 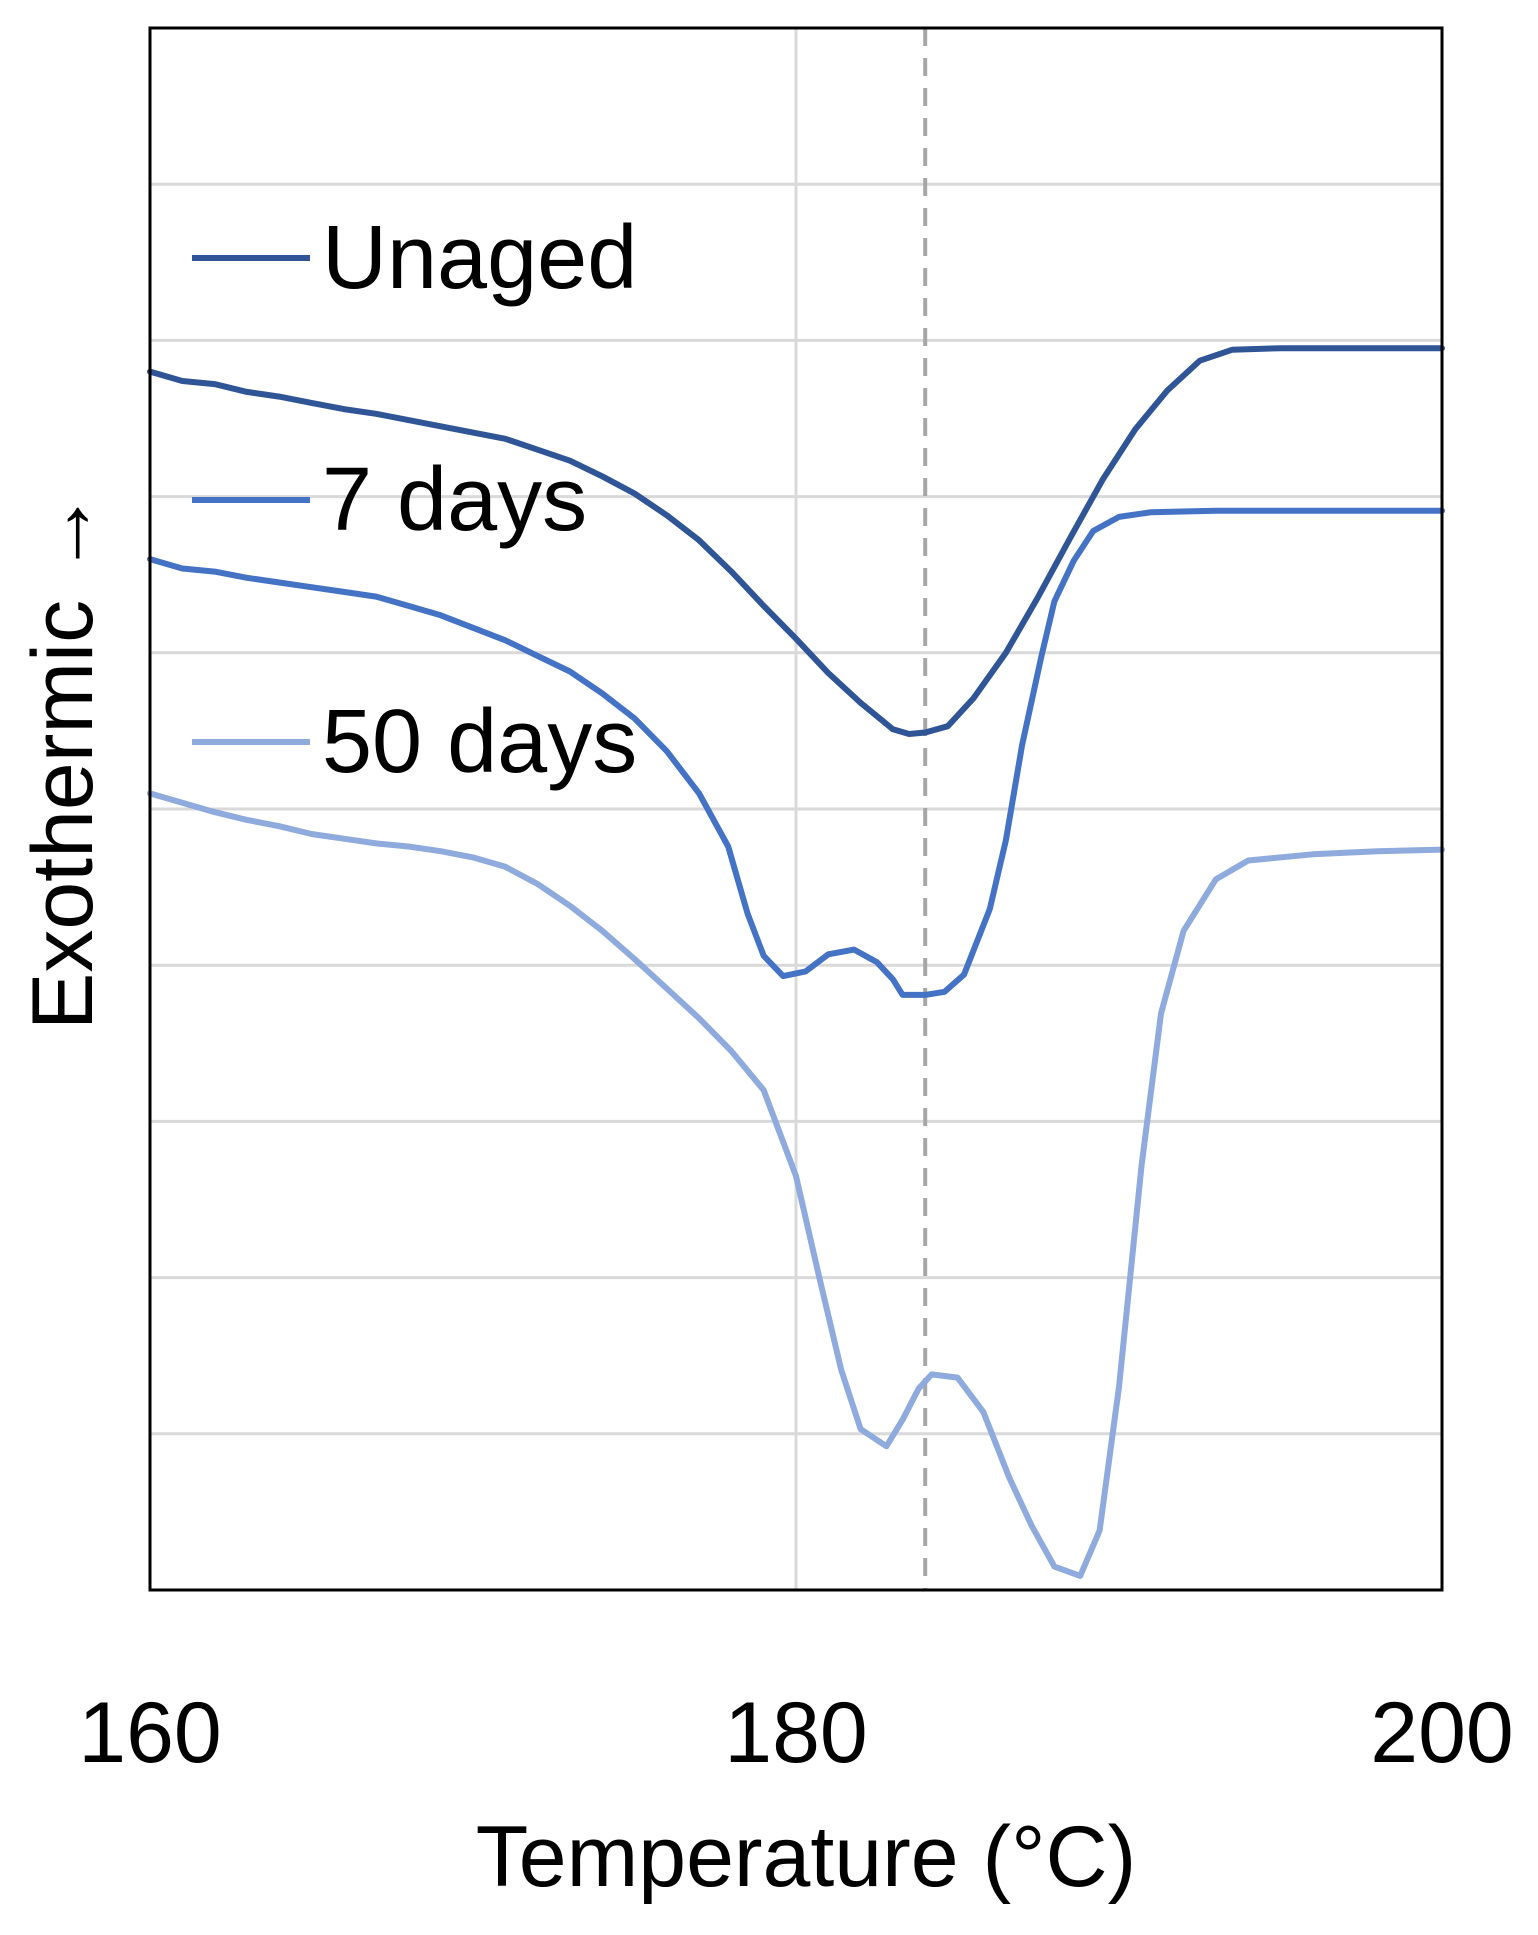 I want to click on x-axis-tick-labels: 160 180 200, so click(x=796, y=1733).